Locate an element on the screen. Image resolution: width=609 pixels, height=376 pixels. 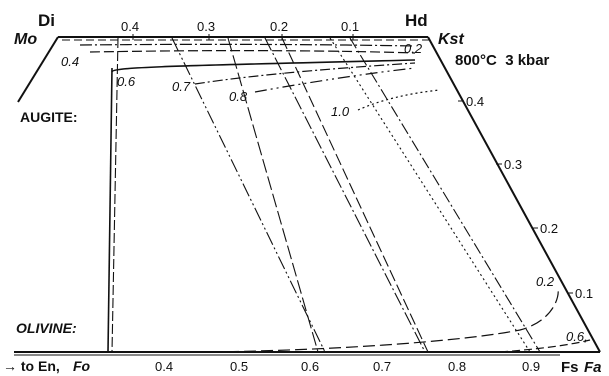
bottom-tick-label: 0.4 is located at coordinates (164, 366).